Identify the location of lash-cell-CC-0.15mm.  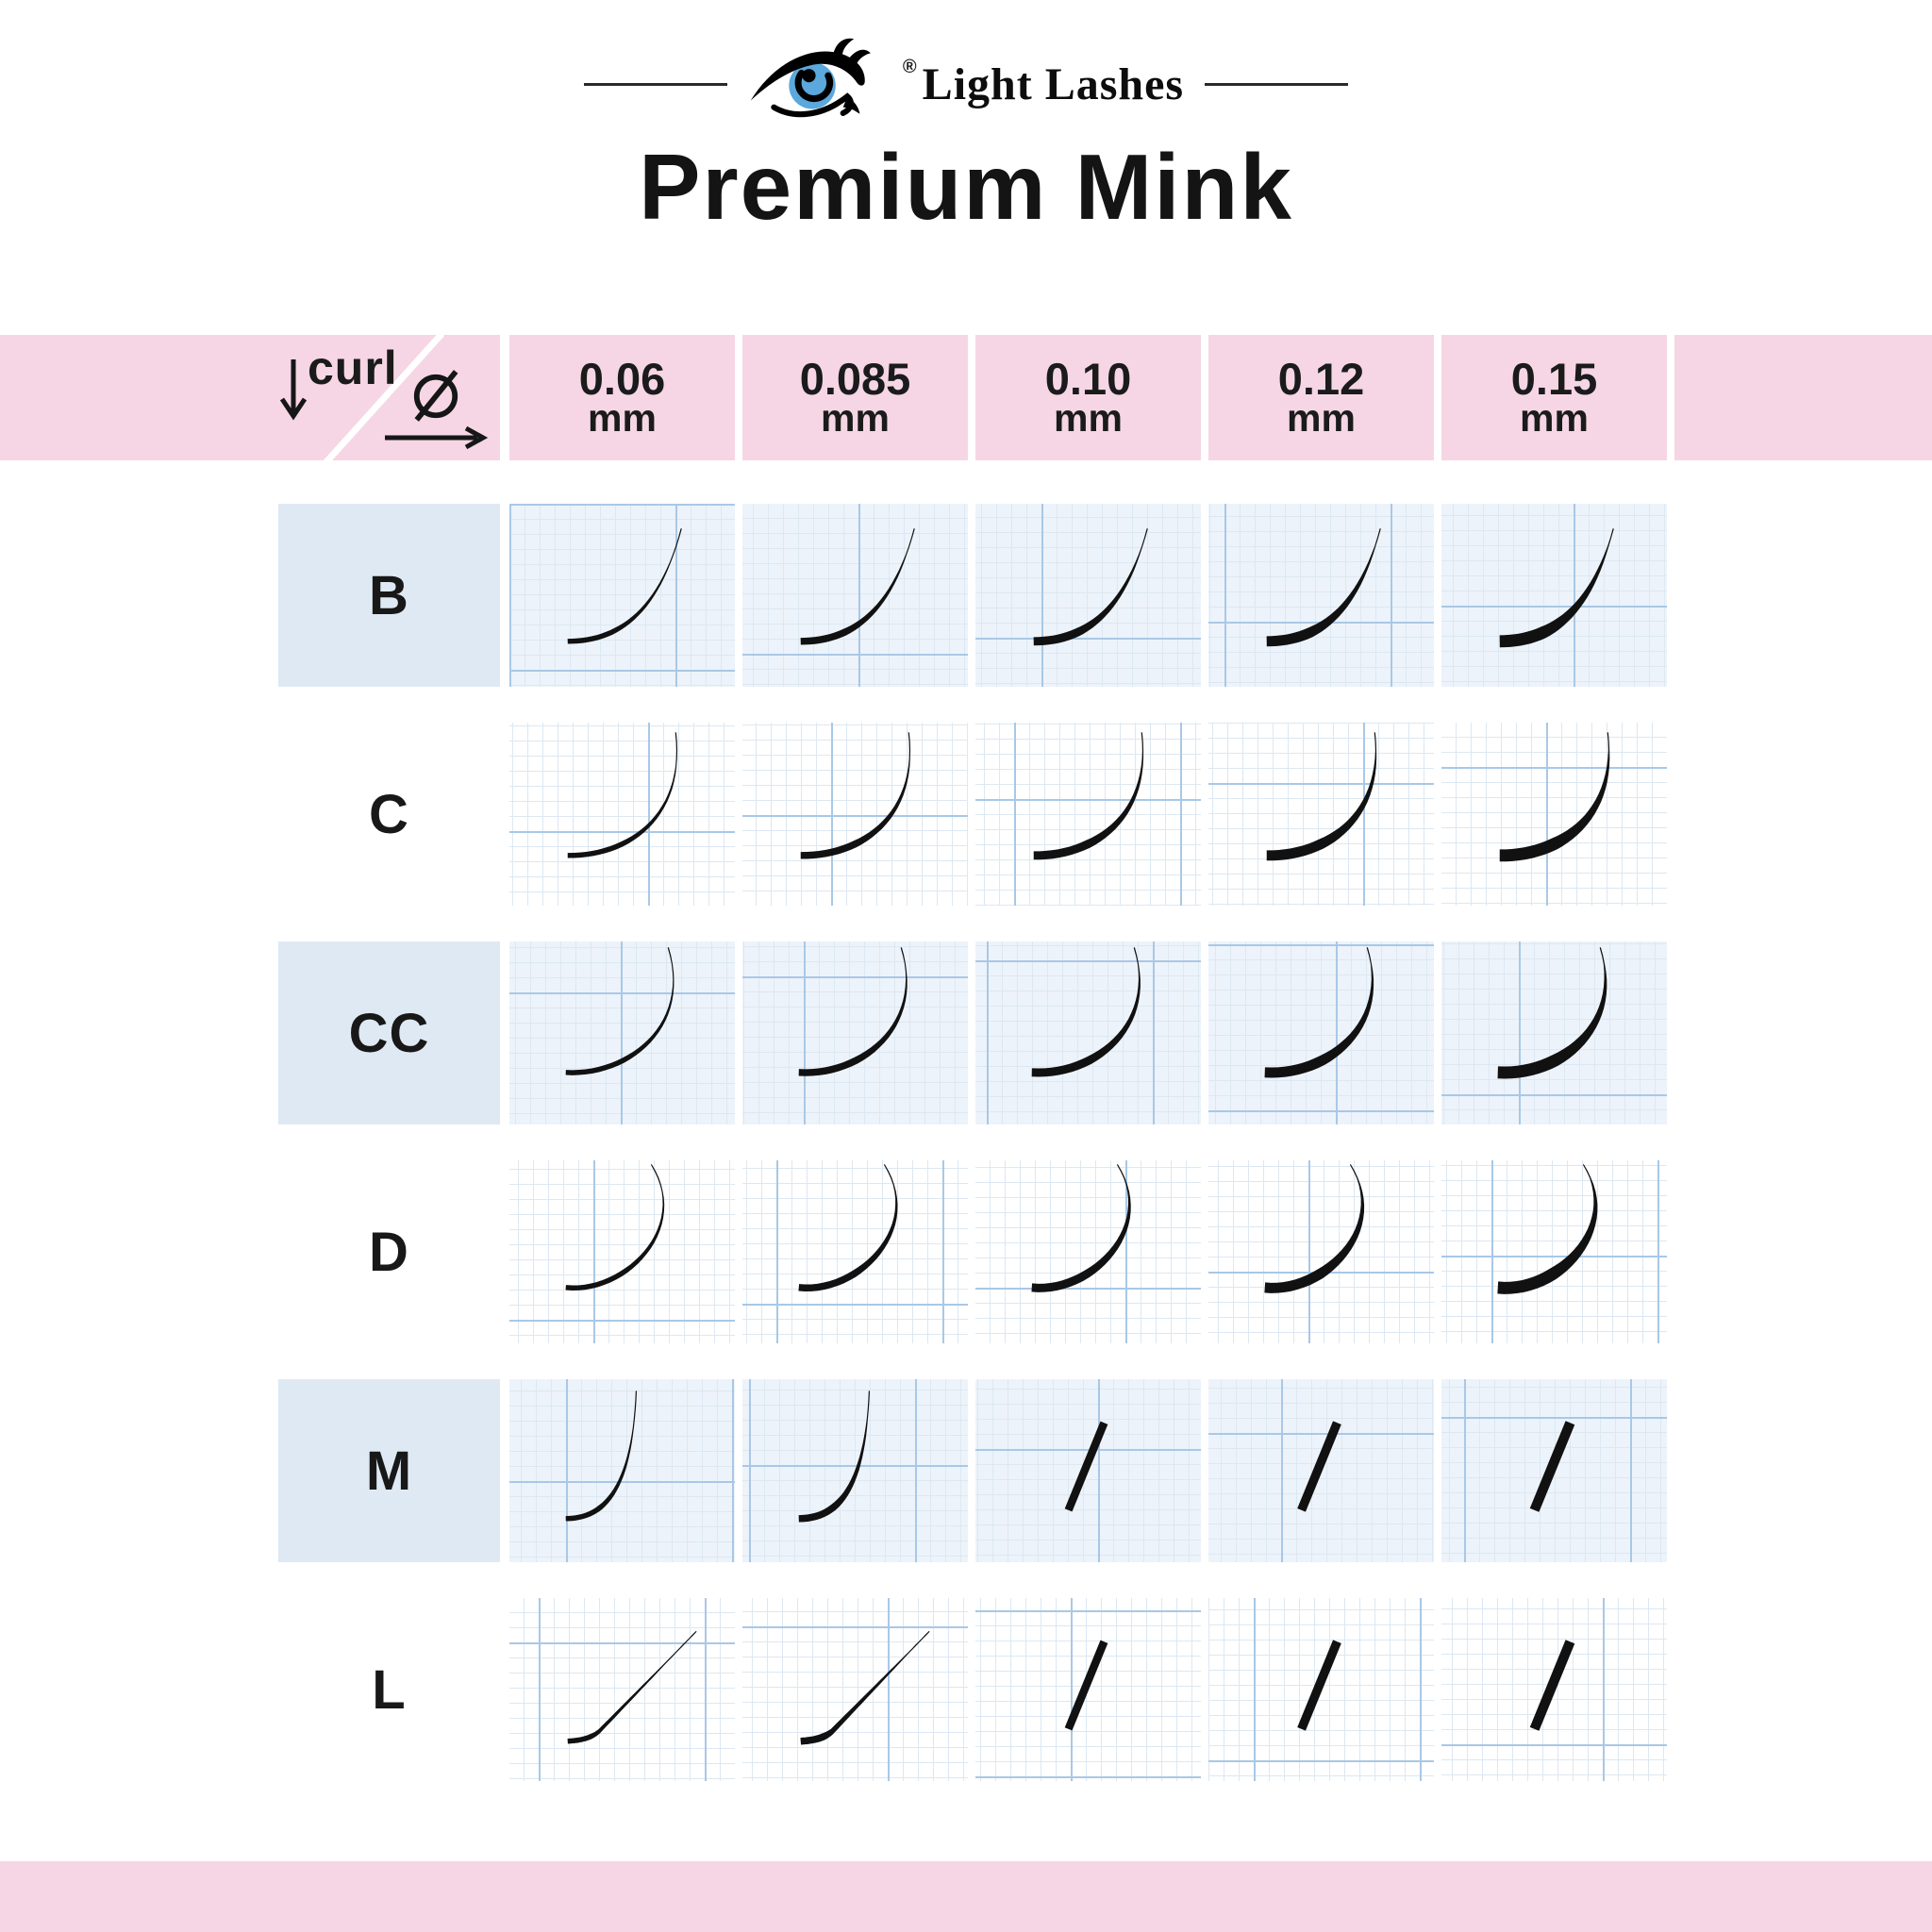
(1554, 1032).